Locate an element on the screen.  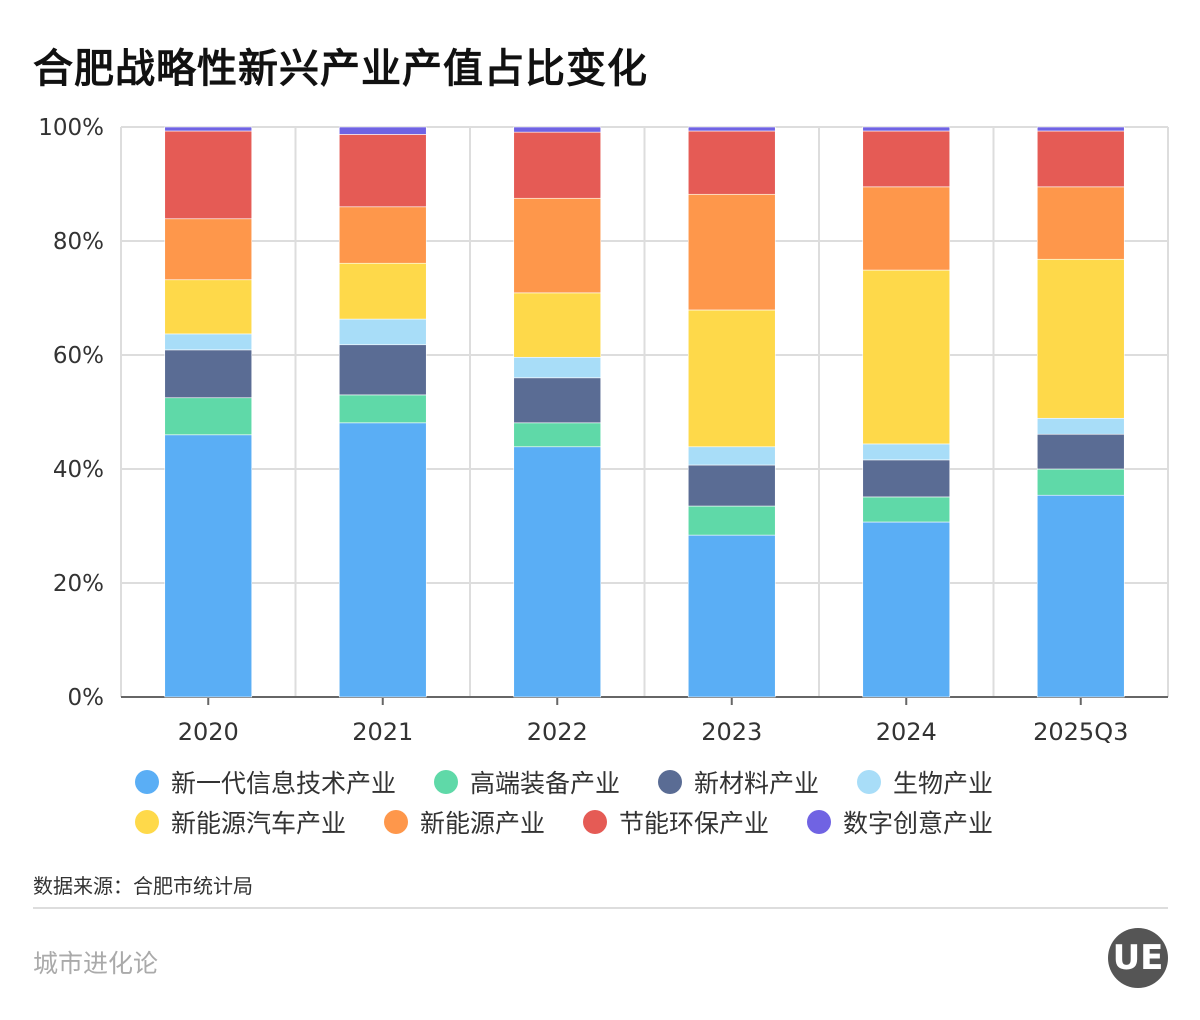
legend-label: 新能源产业 is located at coordinates (483, 823).